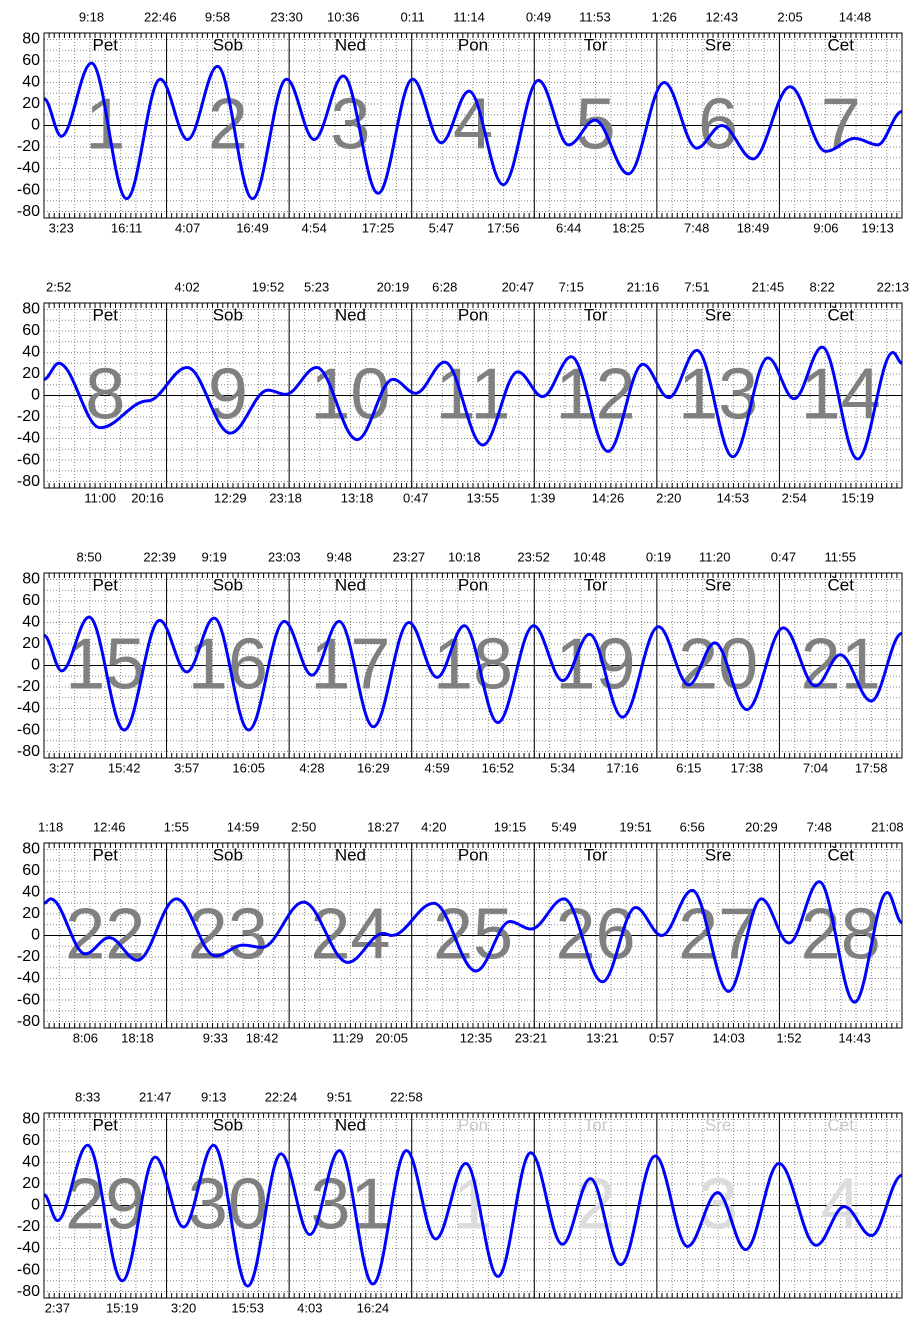  Describe the element at coordinates (436, 767) in the screenshot. I see `low-tide-time: 4:59` at that location.